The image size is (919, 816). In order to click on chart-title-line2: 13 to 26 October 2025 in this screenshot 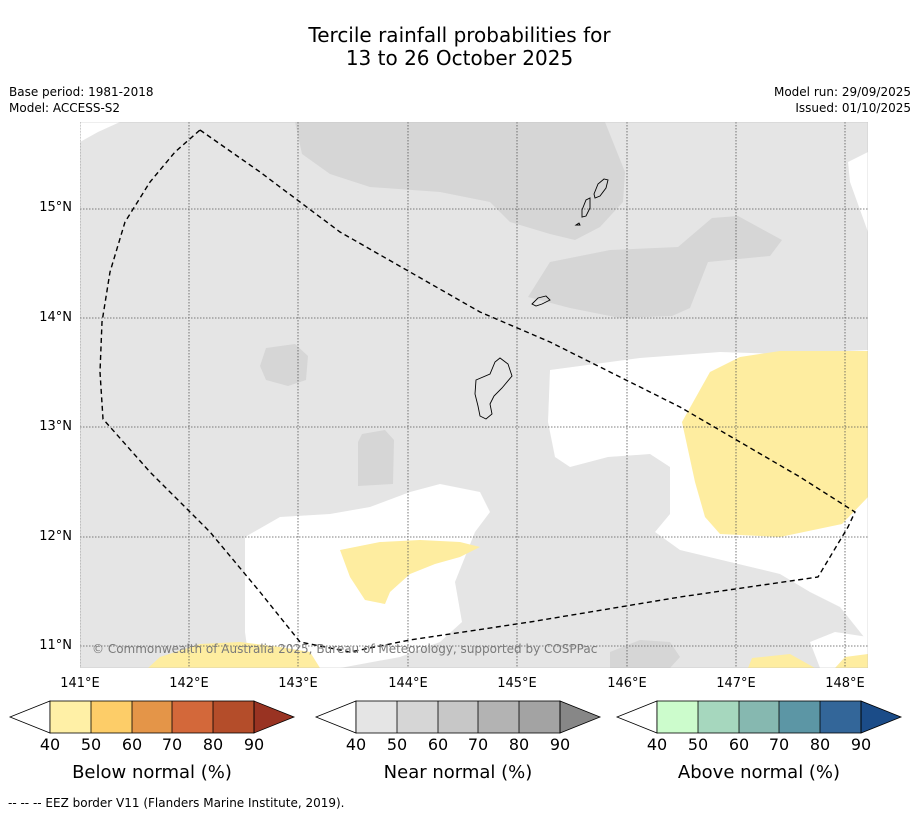, I will do `click(459, 58)`.